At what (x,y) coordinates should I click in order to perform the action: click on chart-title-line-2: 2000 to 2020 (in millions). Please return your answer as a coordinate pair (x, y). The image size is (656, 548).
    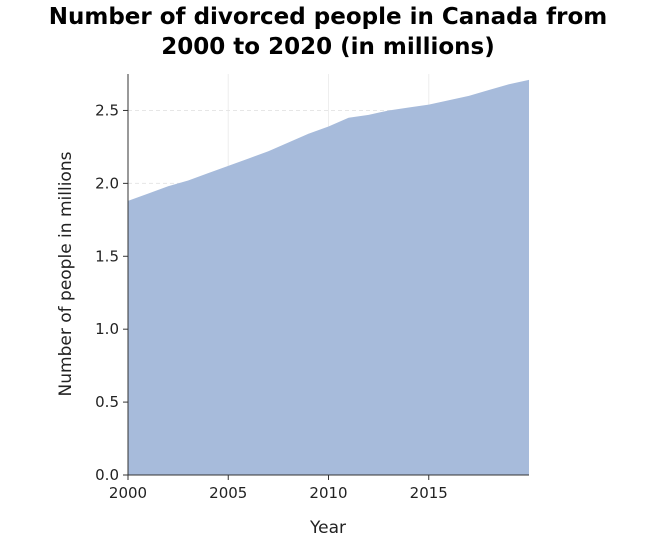
    Looking at the image, I should click on (328, 47).